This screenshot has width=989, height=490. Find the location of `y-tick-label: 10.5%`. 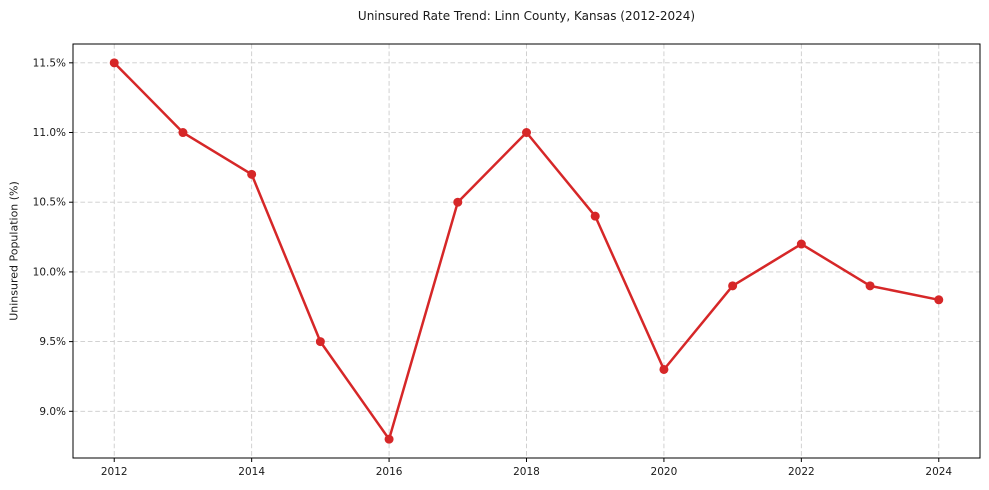

y-tick-label: 10.5% is located at coordinates (49, 203).